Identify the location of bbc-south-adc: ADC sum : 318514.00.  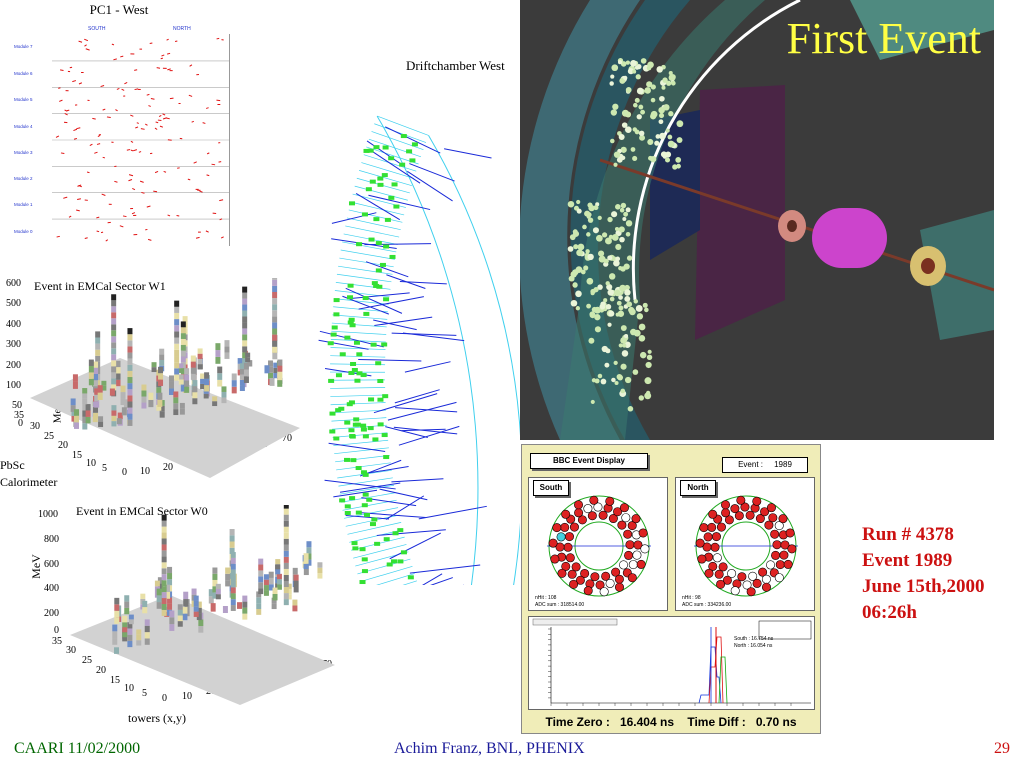
(560, 605).